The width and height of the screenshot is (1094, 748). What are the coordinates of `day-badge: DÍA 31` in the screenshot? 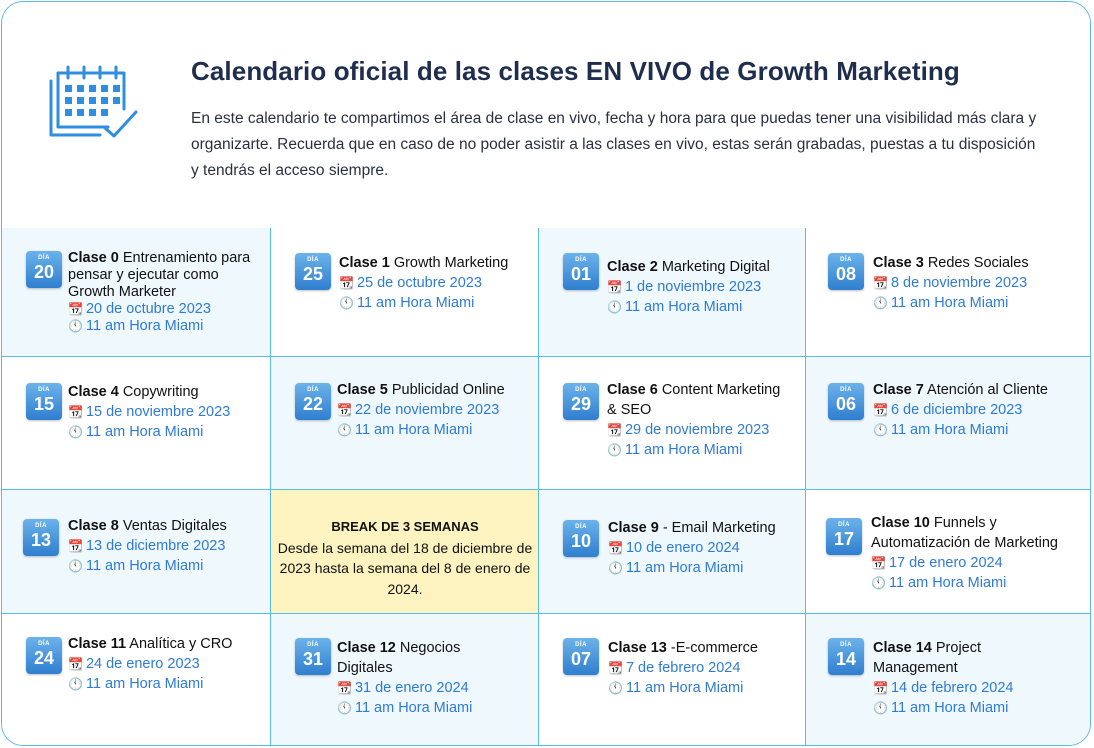 It's located at (313, 656).